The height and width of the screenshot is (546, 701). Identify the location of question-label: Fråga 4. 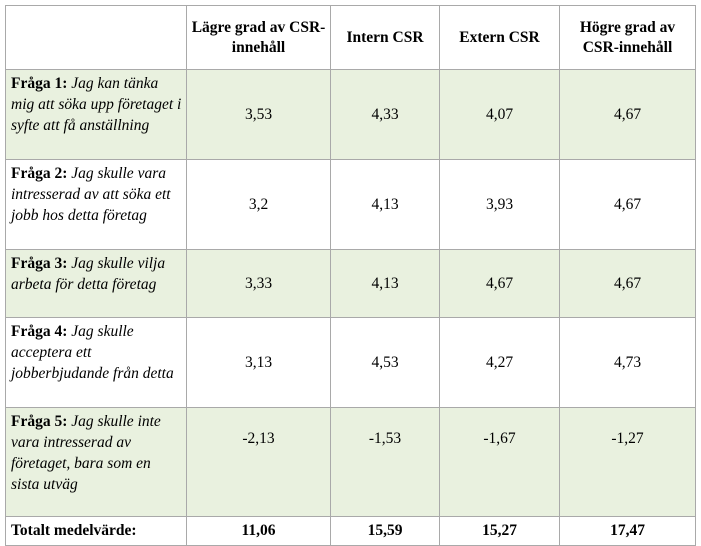
(37, 331).